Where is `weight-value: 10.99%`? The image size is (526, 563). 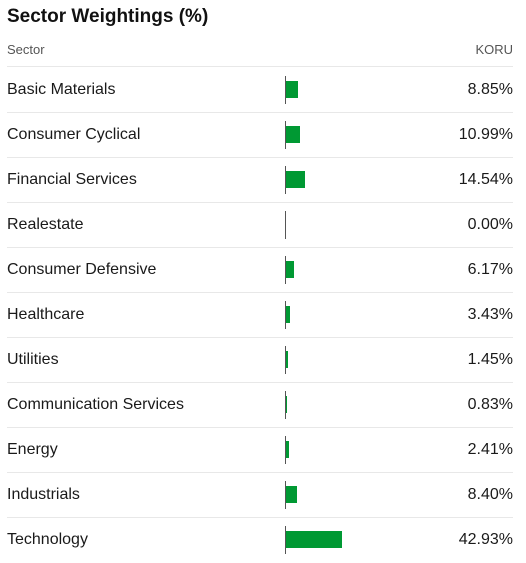
weight-value: 10.99% is located at coordinates (485, 134).